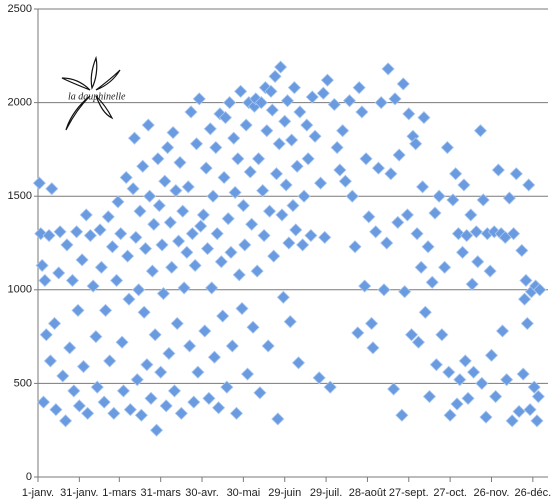 This screenshot has width=556, height=504. Describe the element at coordinates (284, 493) in the screenshot. I see `x-tick-label: 29-juin` at that location.